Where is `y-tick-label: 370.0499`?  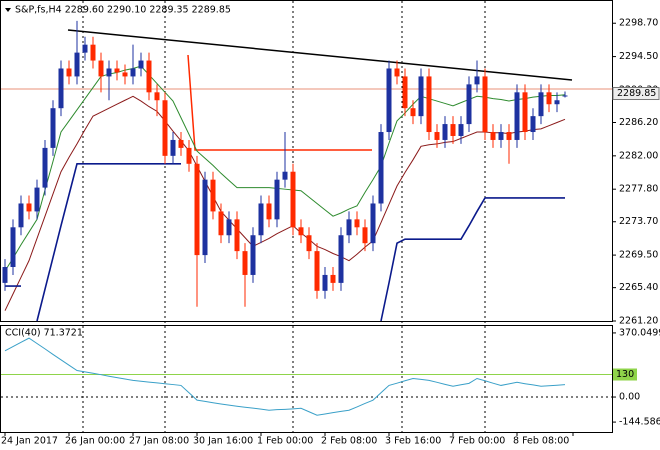
y-tick-label: 370.0499 is located at coordinates (639, 332).